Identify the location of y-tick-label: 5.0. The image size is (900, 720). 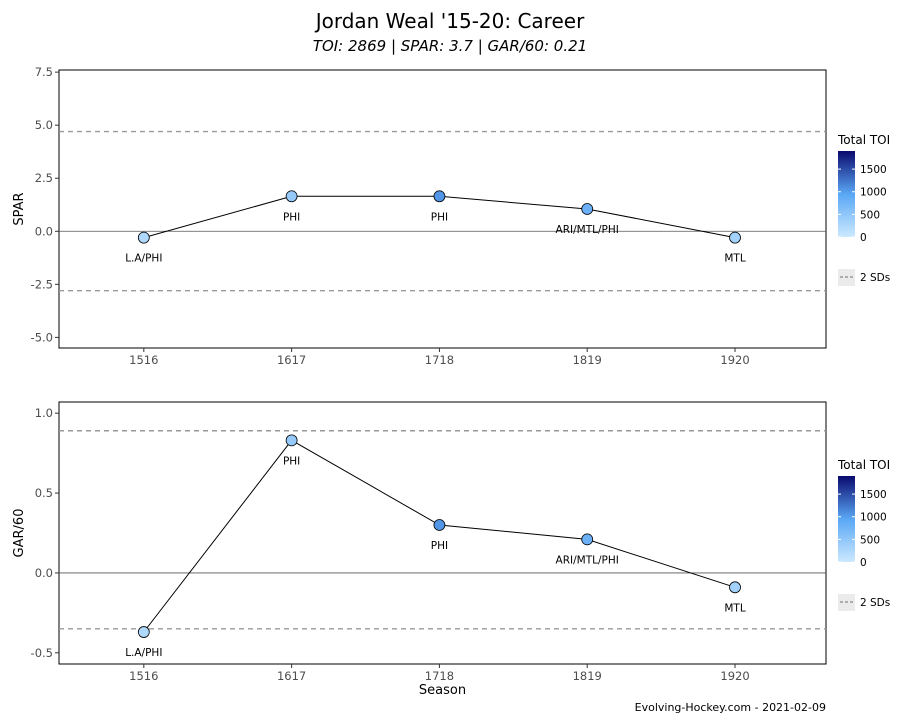
(44, 125).